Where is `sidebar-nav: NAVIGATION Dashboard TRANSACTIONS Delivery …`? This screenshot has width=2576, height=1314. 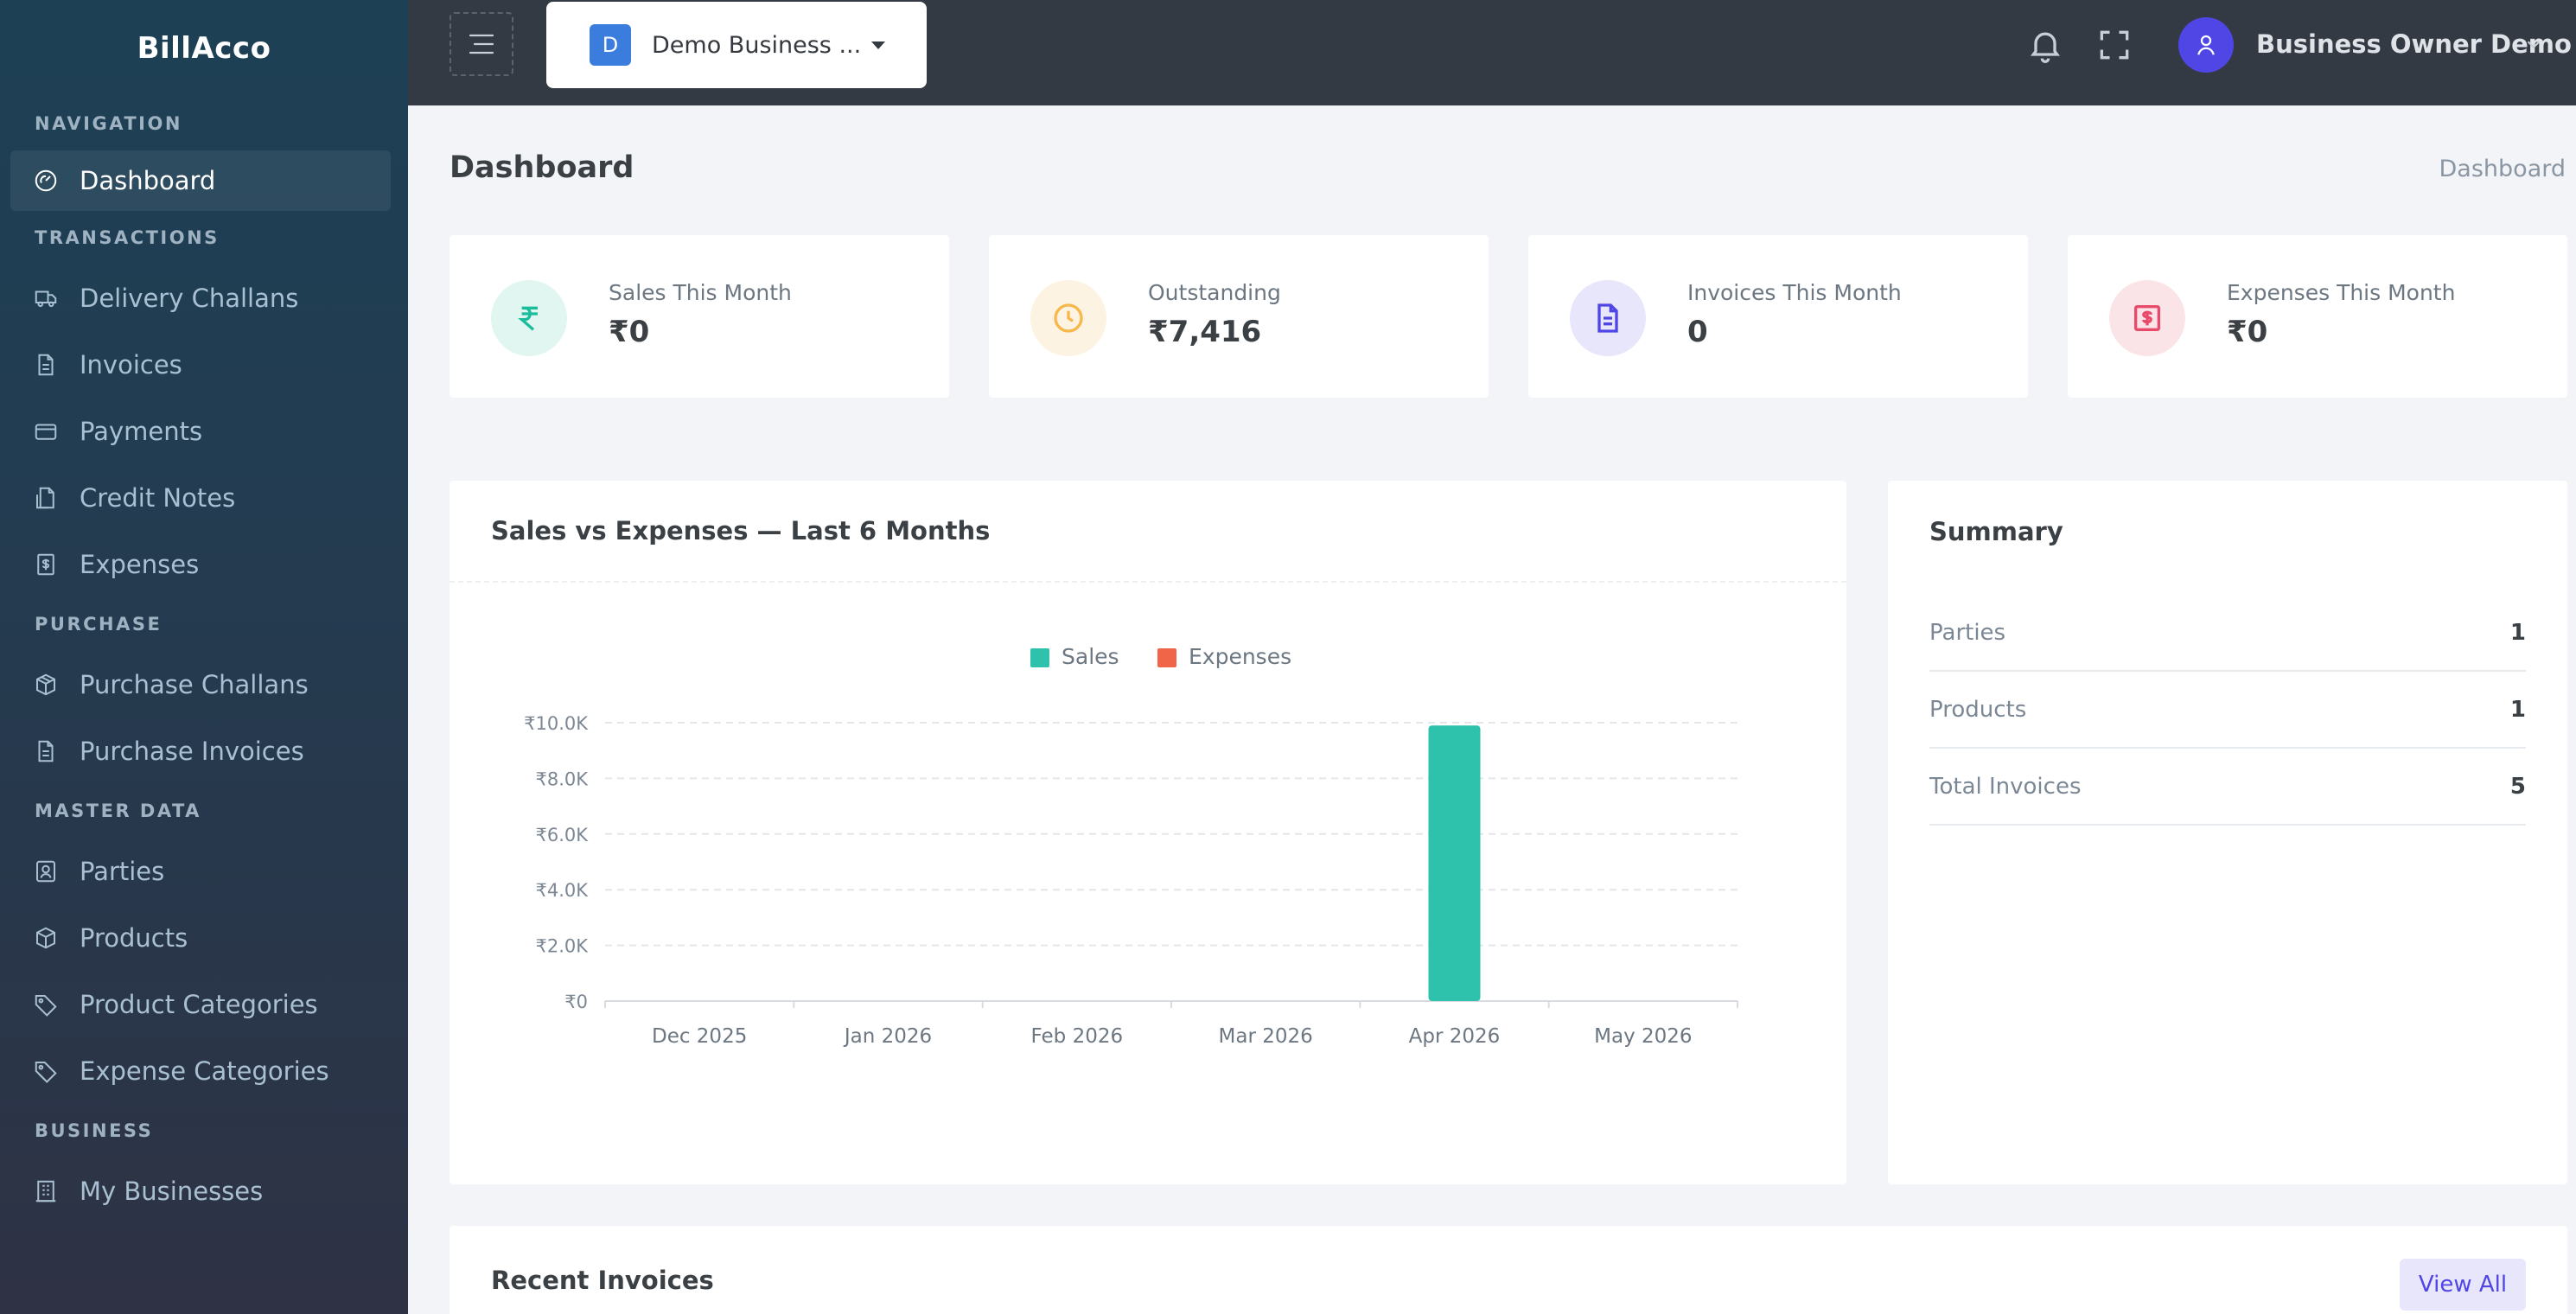
sidebar-nav: NAVIGATION Dashboard TRANSACTIONS Delivery … is located at coordinates (204, 660).